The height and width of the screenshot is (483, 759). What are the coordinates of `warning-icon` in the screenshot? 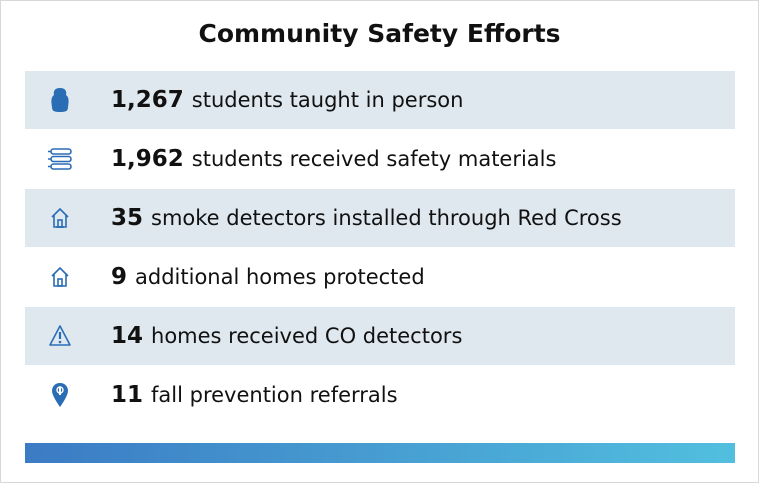 It's located at (60, 335).